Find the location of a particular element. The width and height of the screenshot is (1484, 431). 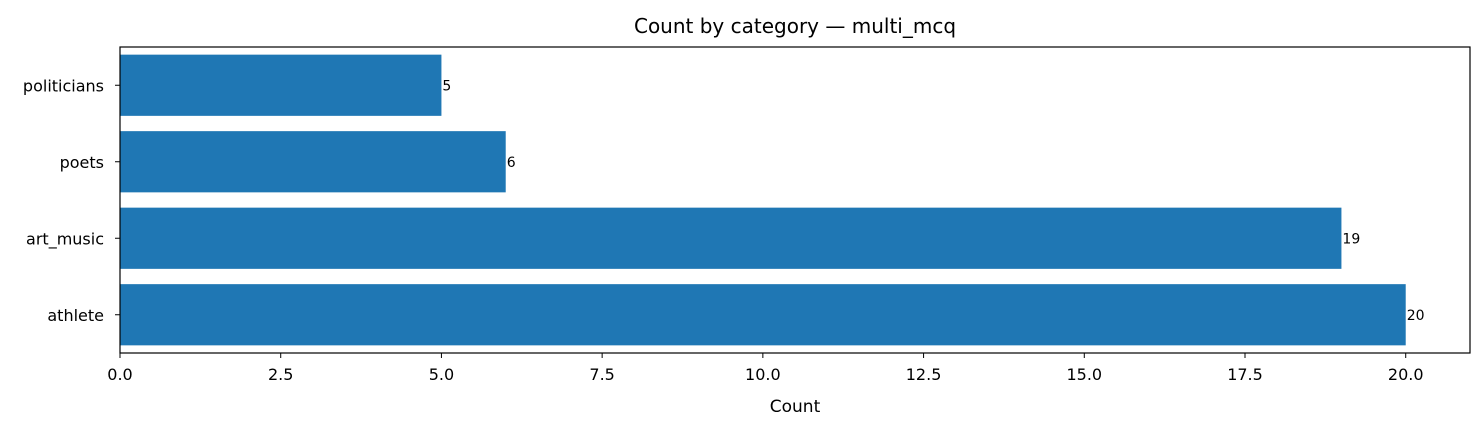

y-tick-label-art_music: art_music is located at coordinates (65, 239).